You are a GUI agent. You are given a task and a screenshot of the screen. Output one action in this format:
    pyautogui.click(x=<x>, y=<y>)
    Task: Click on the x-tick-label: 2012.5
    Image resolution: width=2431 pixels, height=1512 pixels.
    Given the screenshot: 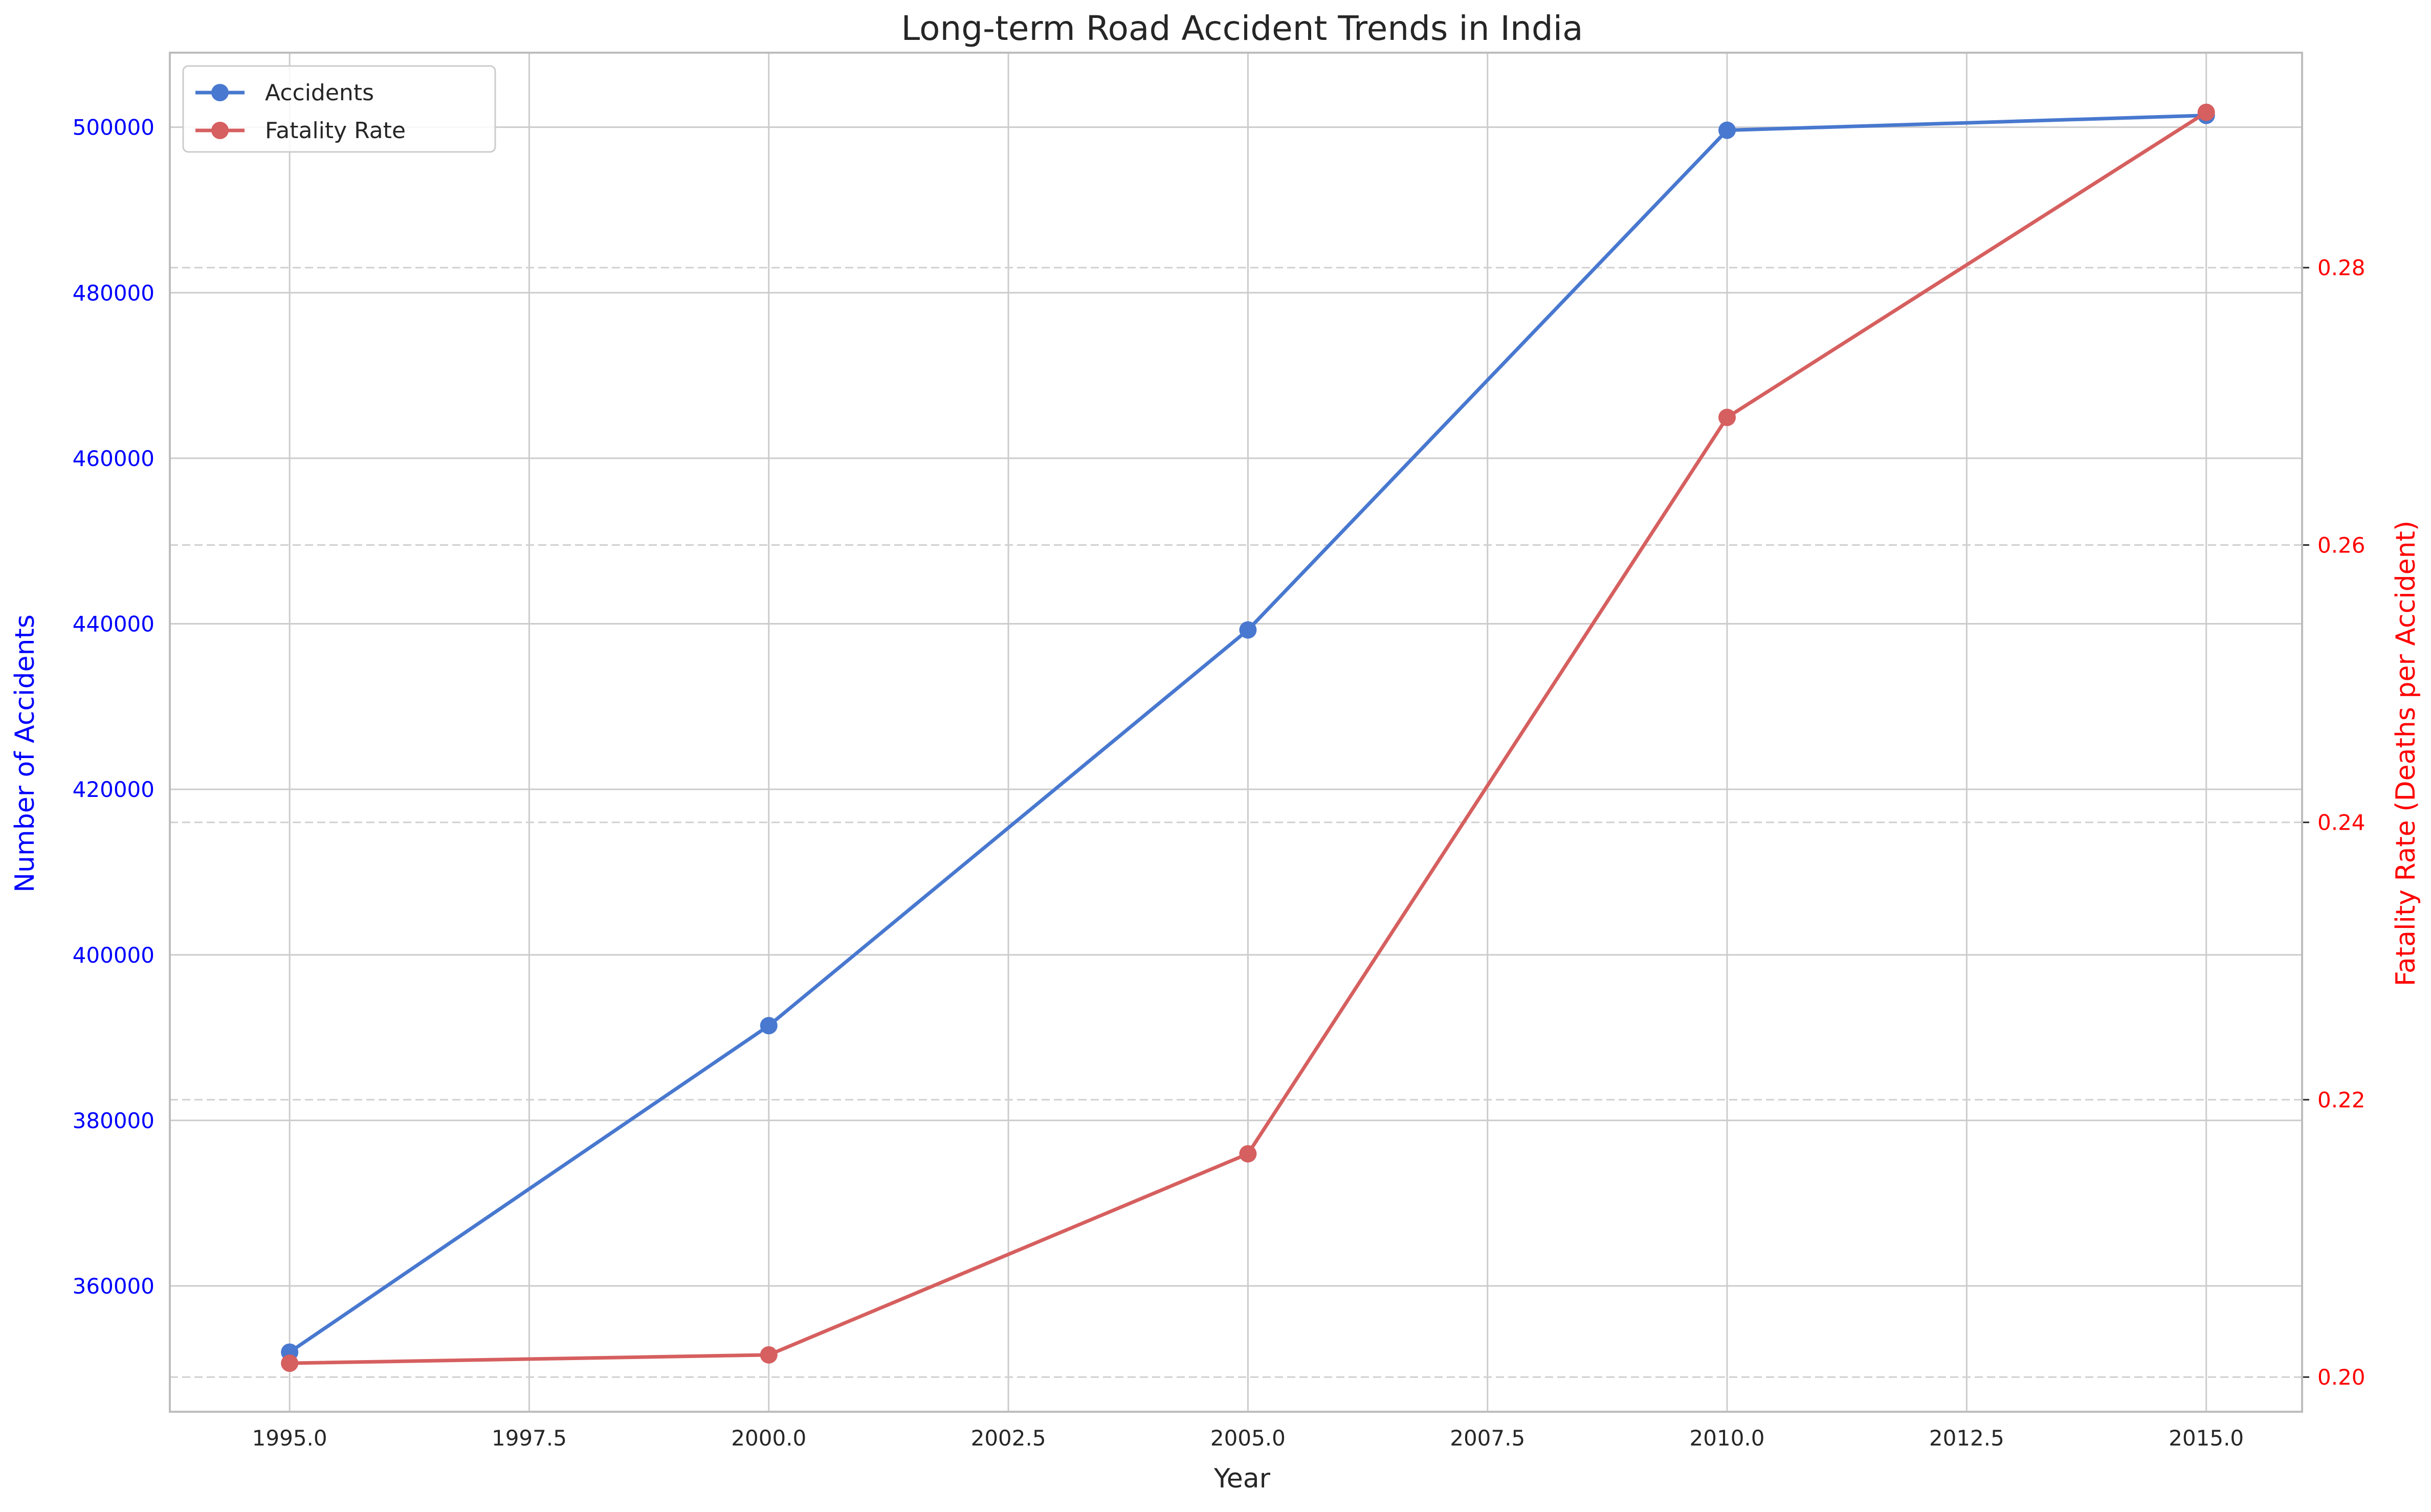 What is the action you would take?
    pyautogui.click(x=1966, y=1438)
    